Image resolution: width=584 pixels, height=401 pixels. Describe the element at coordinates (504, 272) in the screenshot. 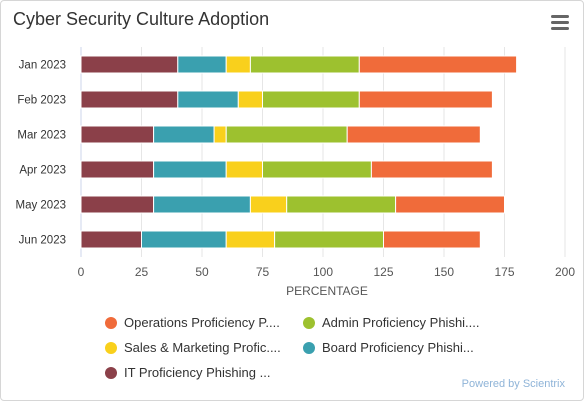

I see `x-tick-label: 175` at that location.